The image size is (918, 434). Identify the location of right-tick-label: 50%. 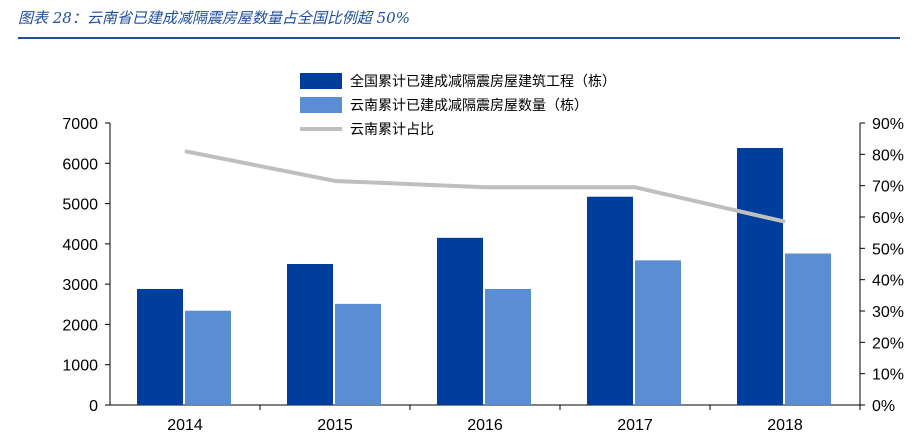
(888, 249).